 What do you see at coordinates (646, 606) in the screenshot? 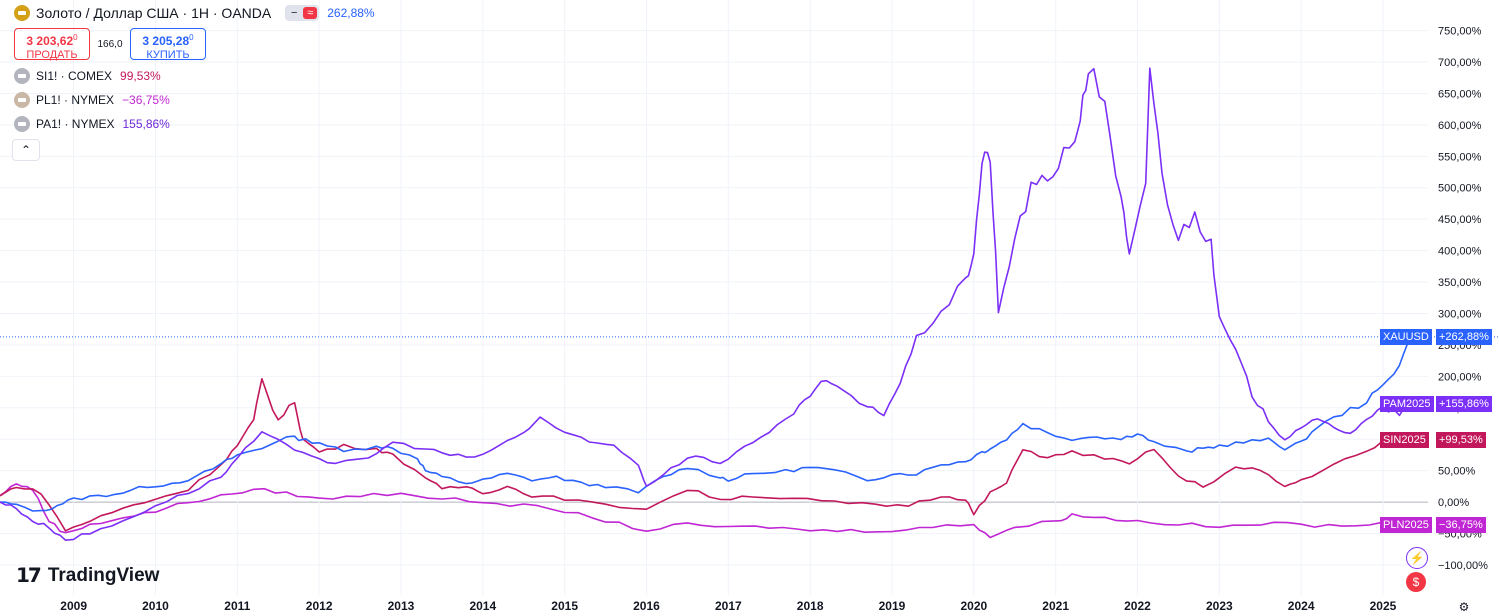
I see `x-tick-label: 2016` at bounding box center [646, 606].